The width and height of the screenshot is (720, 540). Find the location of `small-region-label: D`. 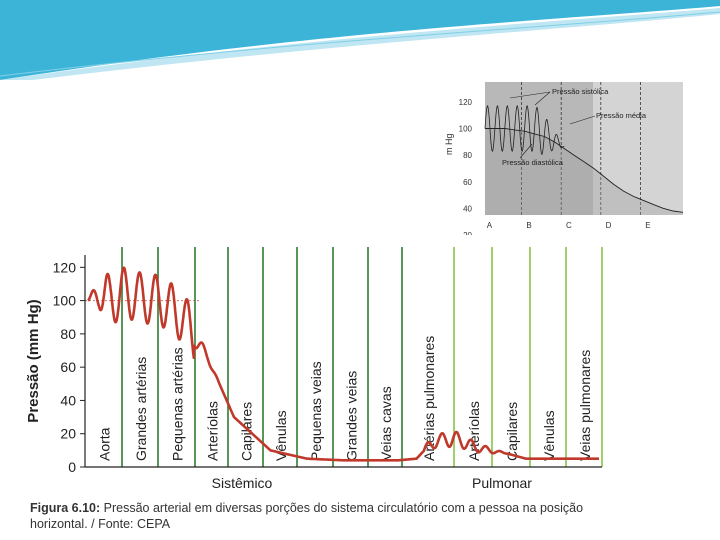

small-region-label: D is located at coordinates (609, 225).